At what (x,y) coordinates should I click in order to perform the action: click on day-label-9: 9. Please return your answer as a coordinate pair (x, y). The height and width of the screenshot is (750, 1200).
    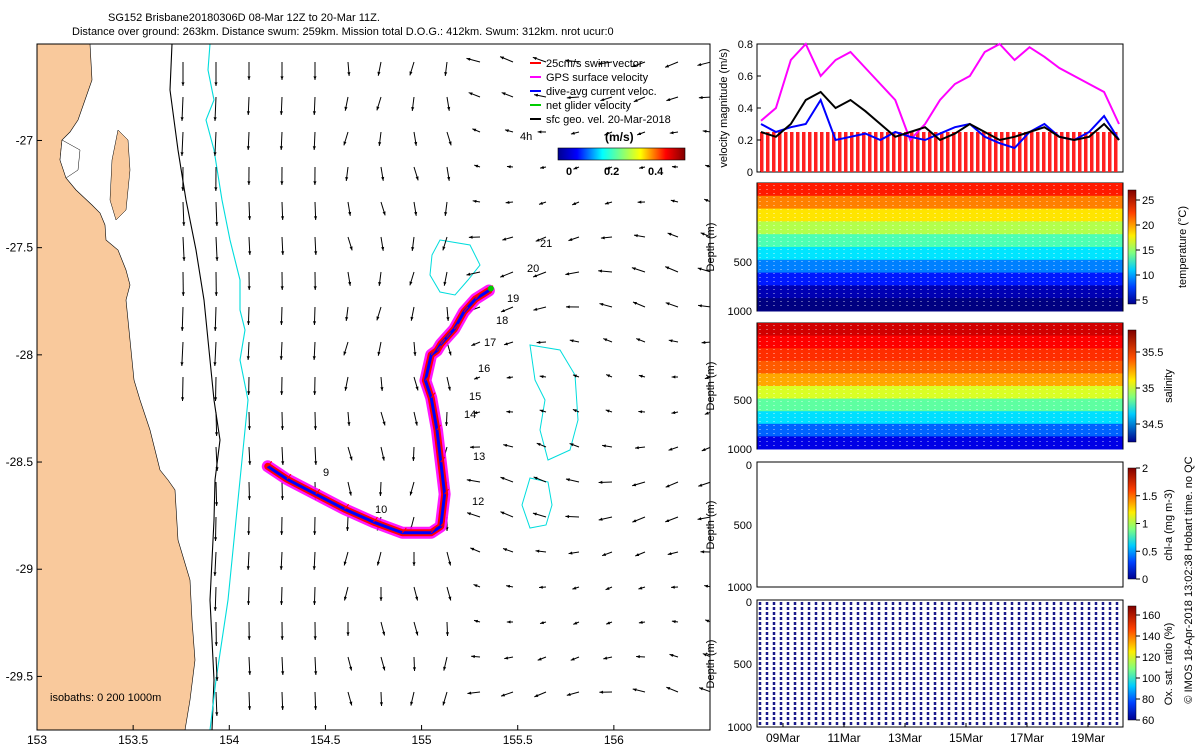
    Looking at the image, I should click on (326, 473).